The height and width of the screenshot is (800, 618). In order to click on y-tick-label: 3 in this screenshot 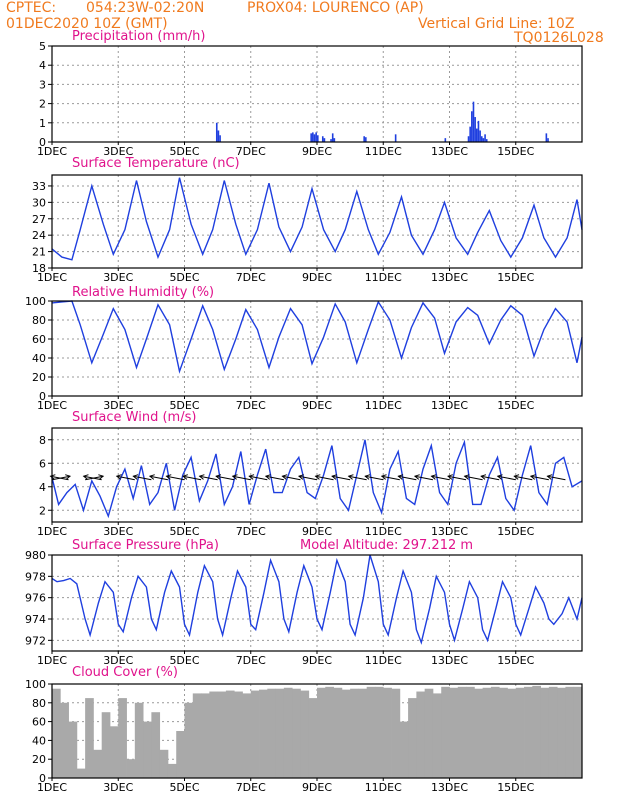, I will do `click(42, 84)`.